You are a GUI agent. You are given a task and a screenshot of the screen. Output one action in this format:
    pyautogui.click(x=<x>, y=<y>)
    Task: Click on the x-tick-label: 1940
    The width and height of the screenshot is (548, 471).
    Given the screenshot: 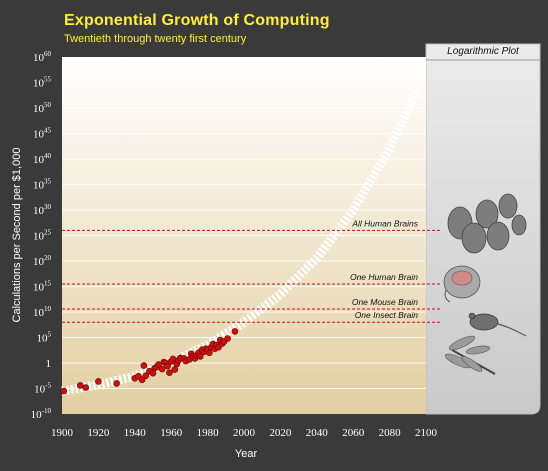 What is the action you would take?
    pyautogui.click(x=135, y=433)
    